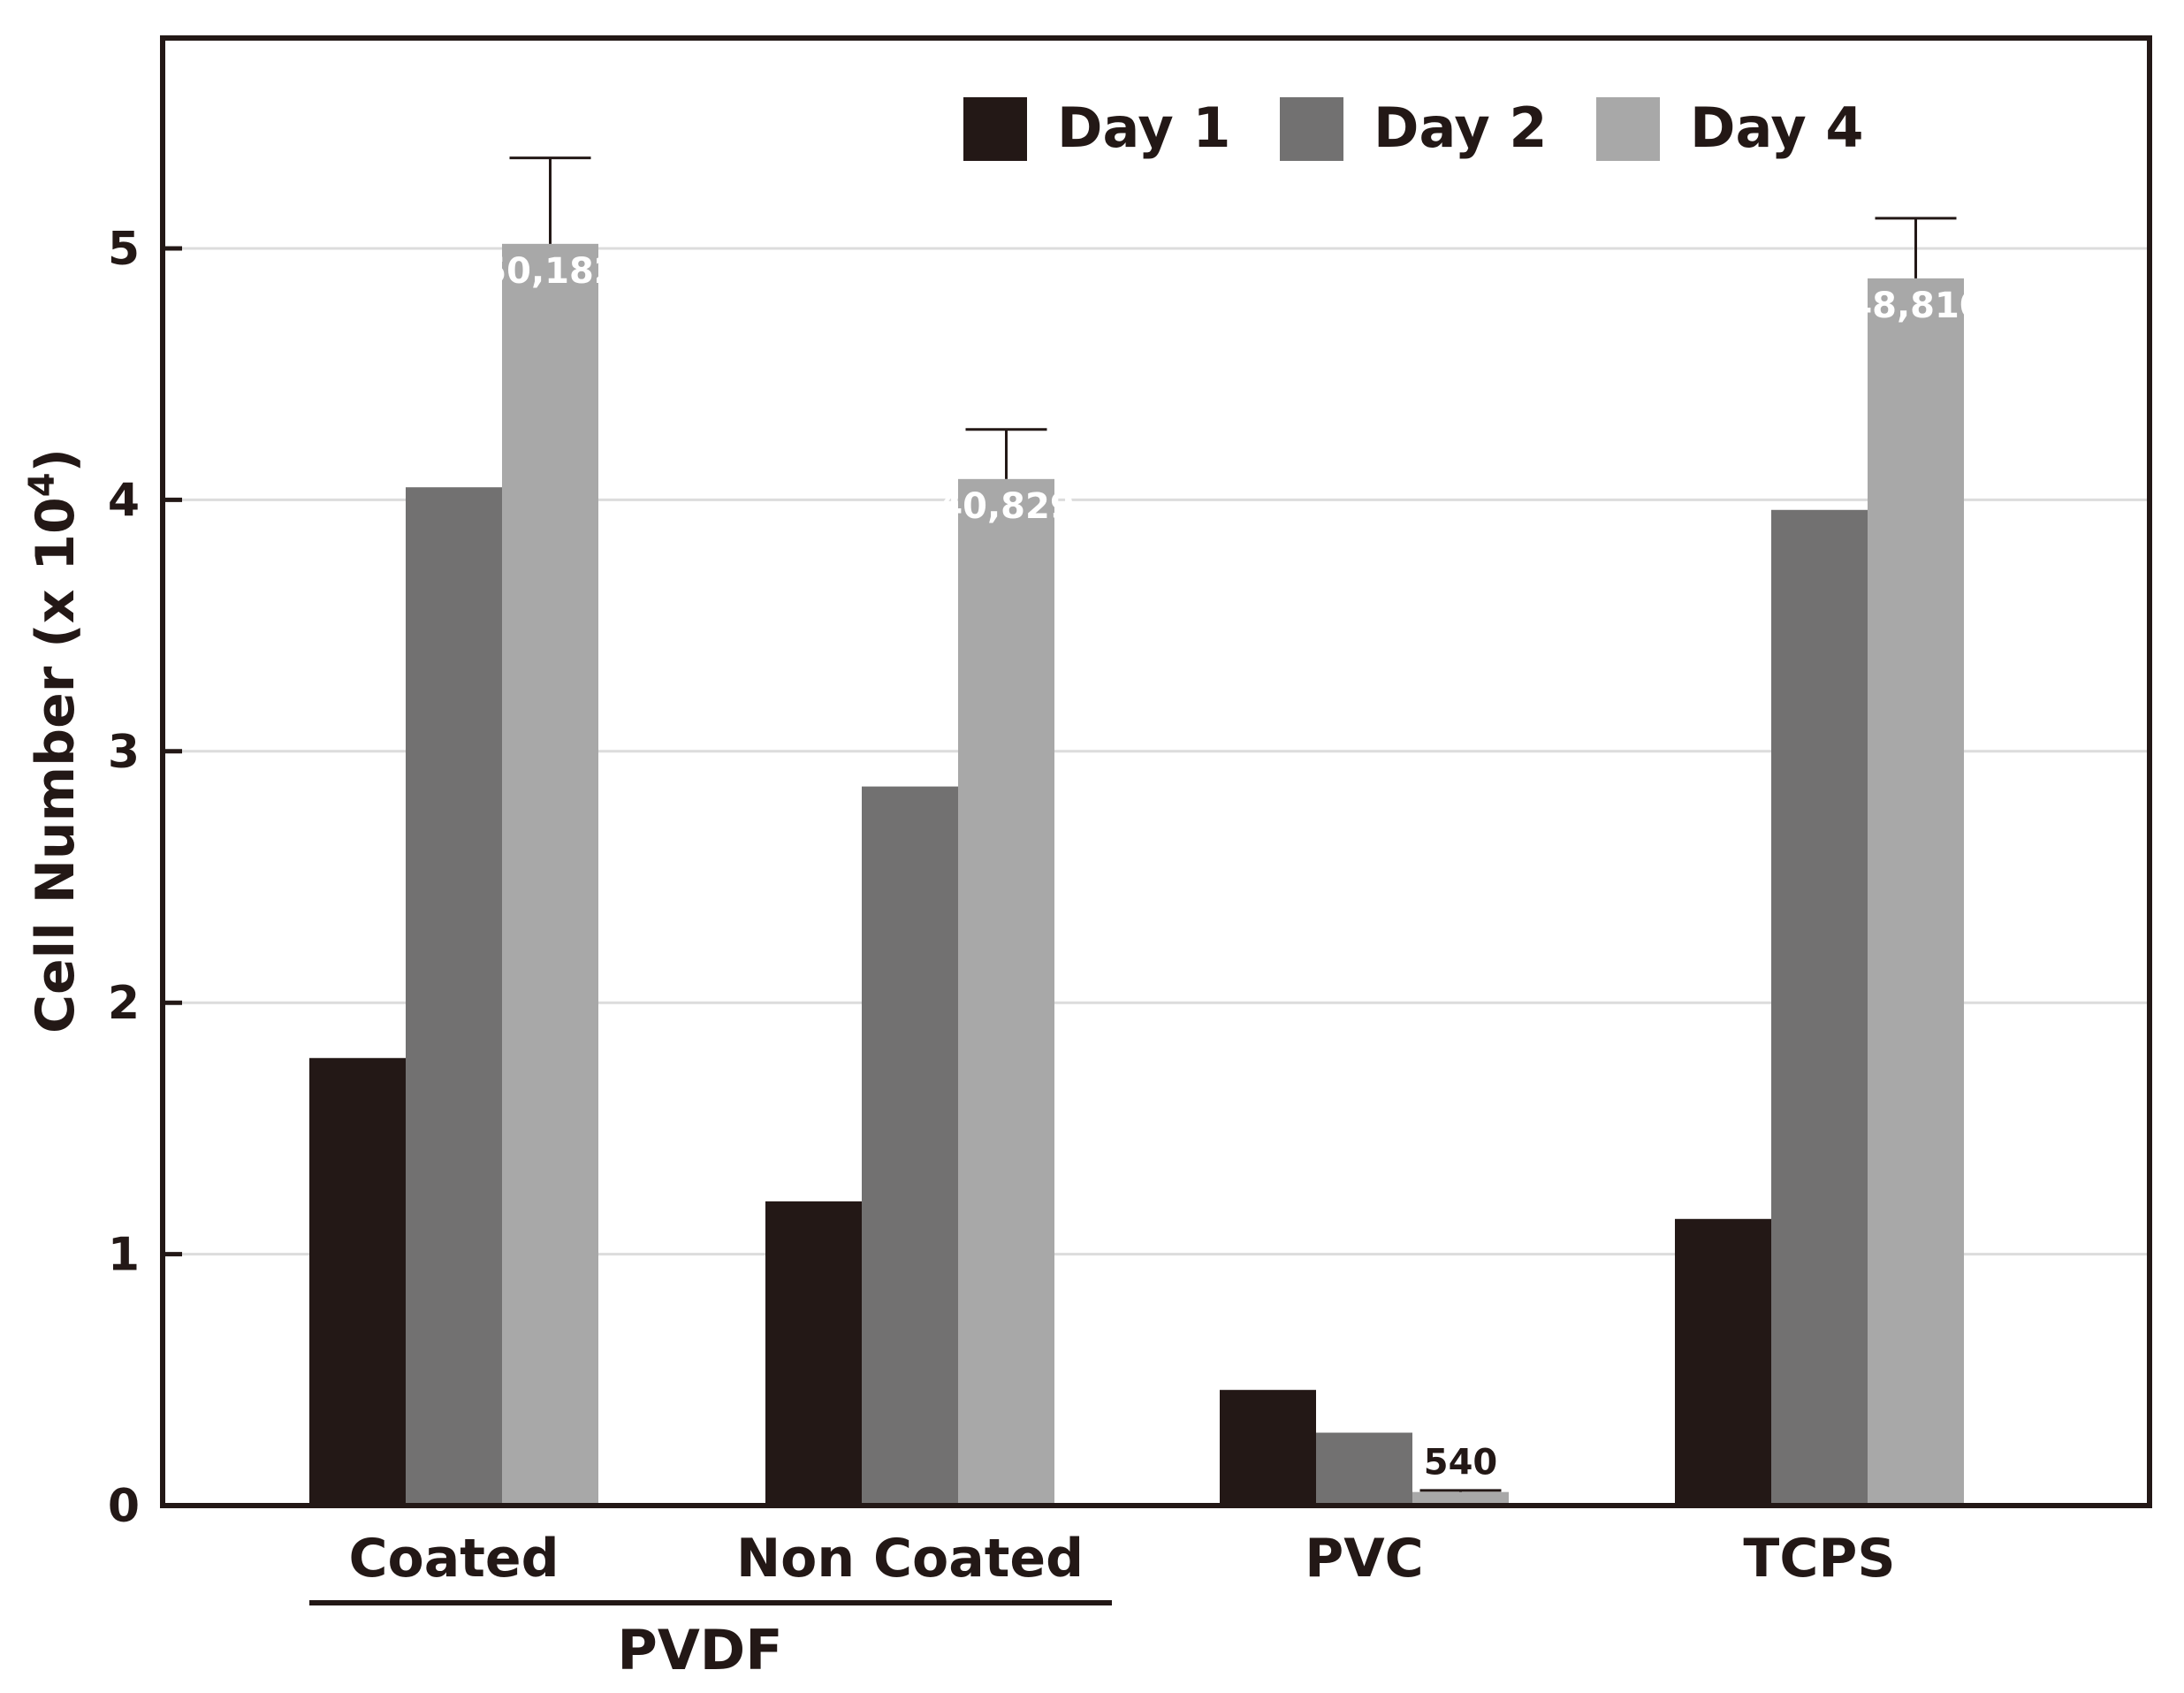 Image resolution: width=2184 pixels, height=1693 pixels. Describe the element at coordinates (1819, 1559) in the screenshot. I see `category-label-tcps: TCPS` at that location.